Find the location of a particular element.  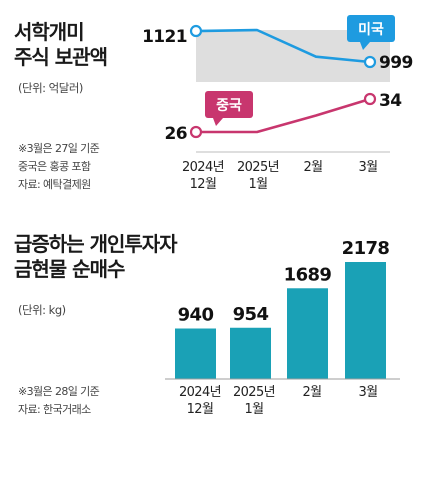

bar-chart-notes: ※3월은 28일 기준 자료: 한국거래소 is located at coordinates (59, 401).